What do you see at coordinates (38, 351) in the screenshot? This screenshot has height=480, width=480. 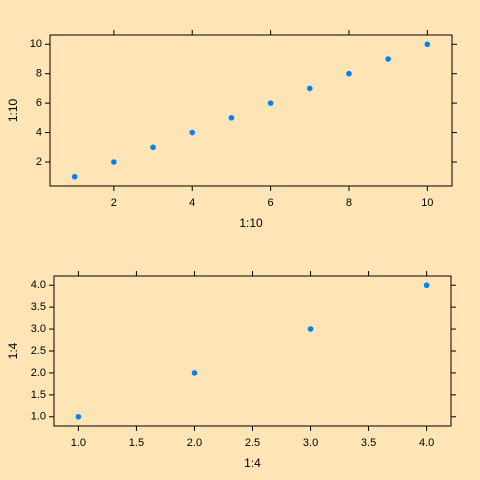 I see `y-tick-label: 2.5` at bounding box center [38, 351].